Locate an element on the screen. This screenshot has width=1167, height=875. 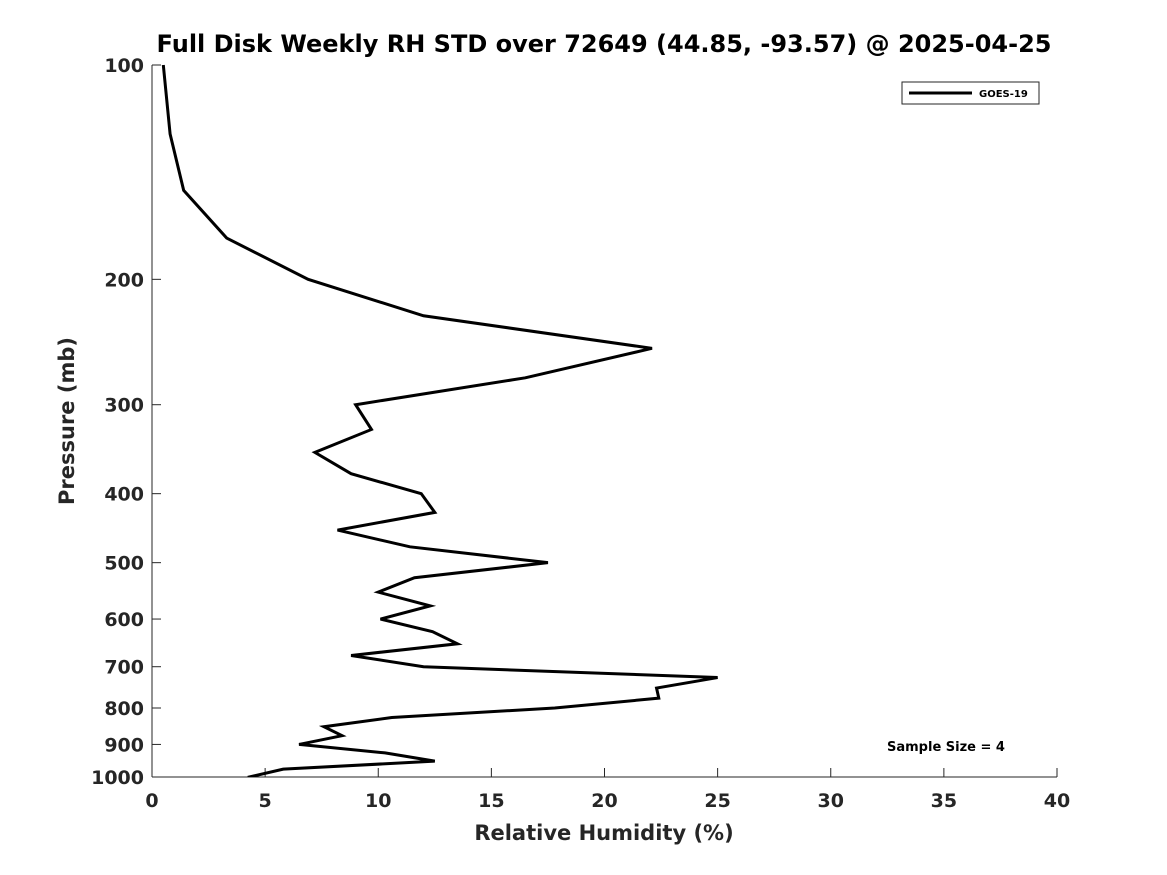
x-axis-label: Relative Humidity (%) is located at coordinates (603, 833).